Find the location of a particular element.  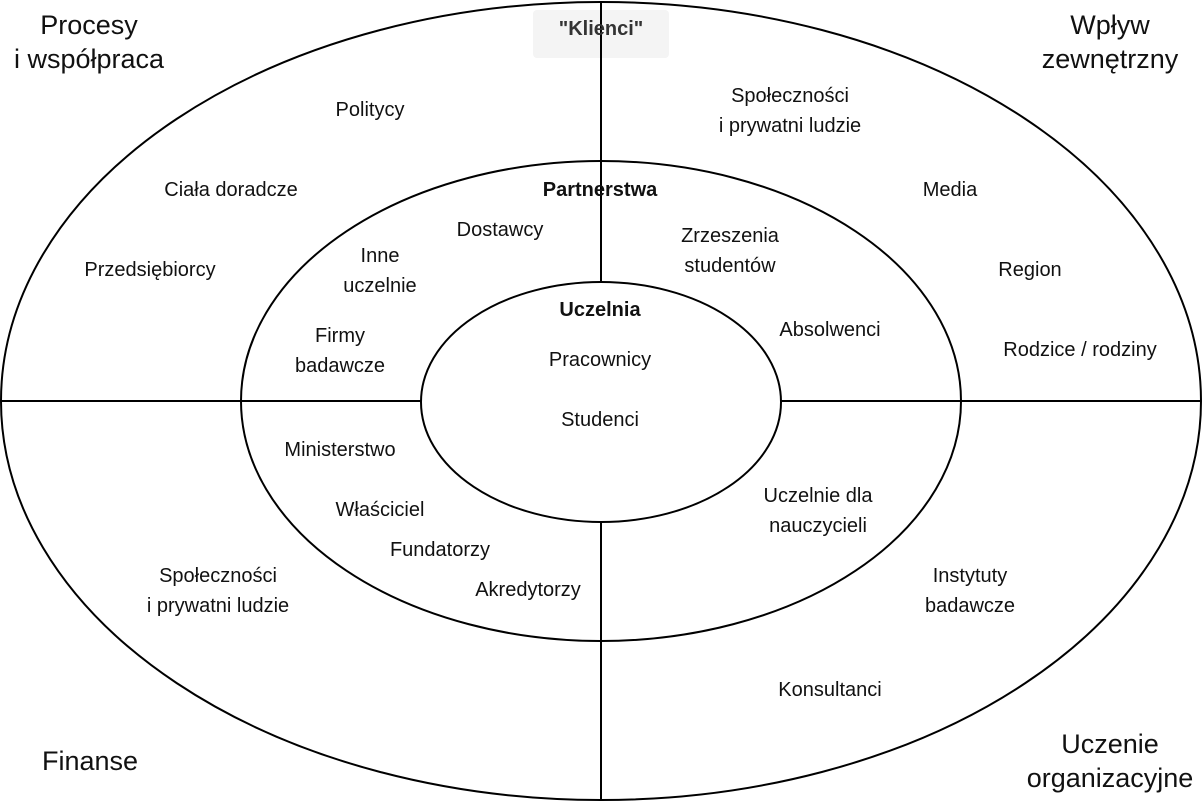

label-uczelnie-nauczycieli: Uczelnie dla nauczycieli is located at coordinates (818, 511).